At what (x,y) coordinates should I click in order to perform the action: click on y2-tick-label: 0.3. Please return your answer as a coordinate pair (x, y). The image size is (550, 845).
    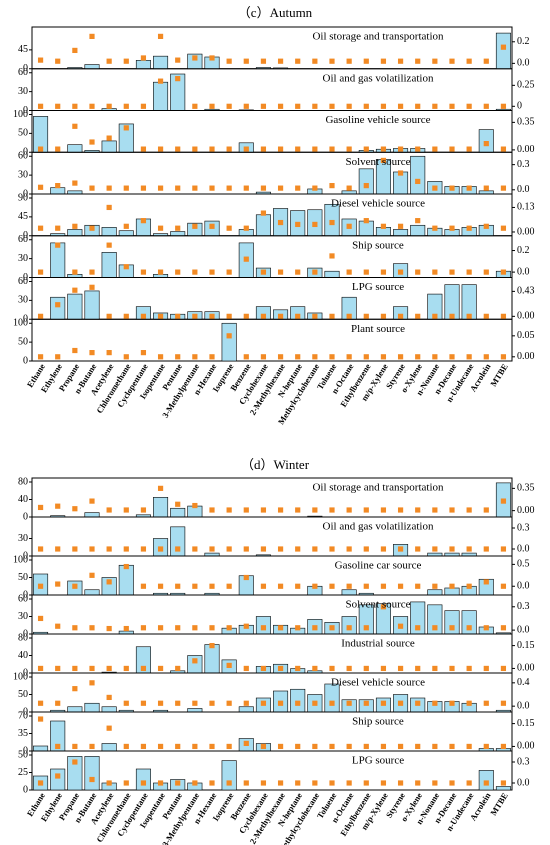
    Looking at the image, I should click on (523, 761).